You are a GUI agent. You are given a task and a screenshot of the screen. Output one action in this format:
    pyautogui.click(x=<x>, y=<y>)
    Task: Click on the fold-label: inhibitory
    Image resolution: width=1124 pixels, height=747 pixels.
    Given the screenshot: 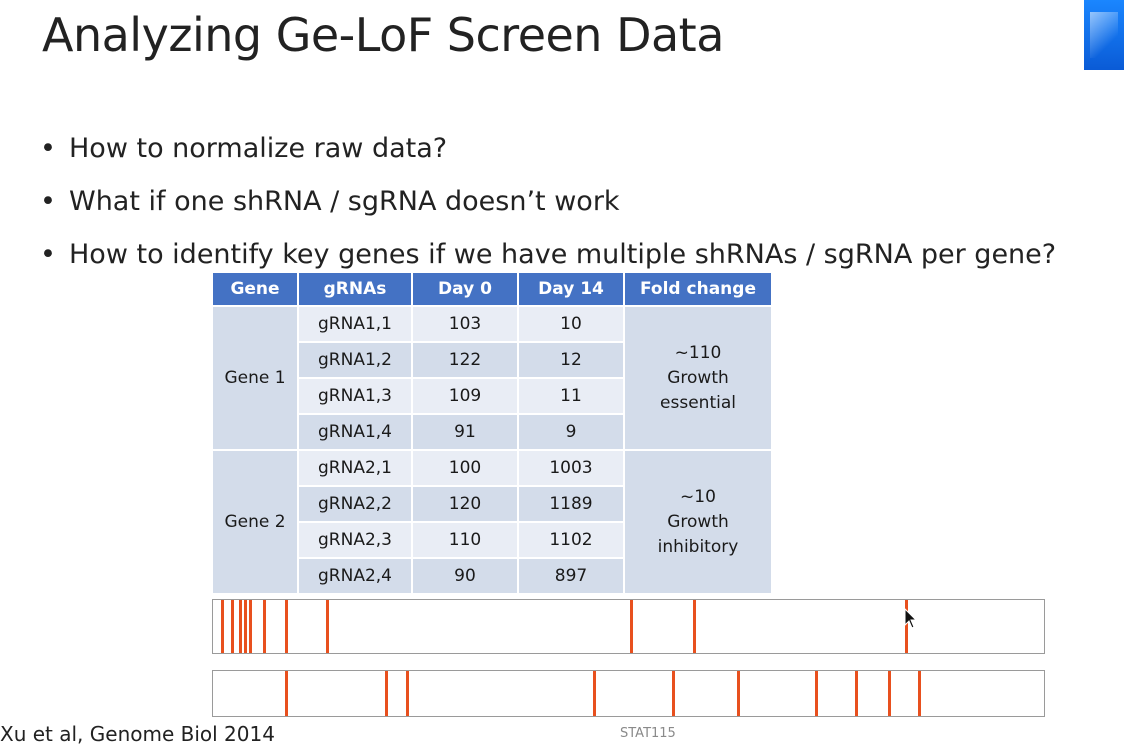 What is the action you would take?
    pyautogui.click(x=698, y=546)
    